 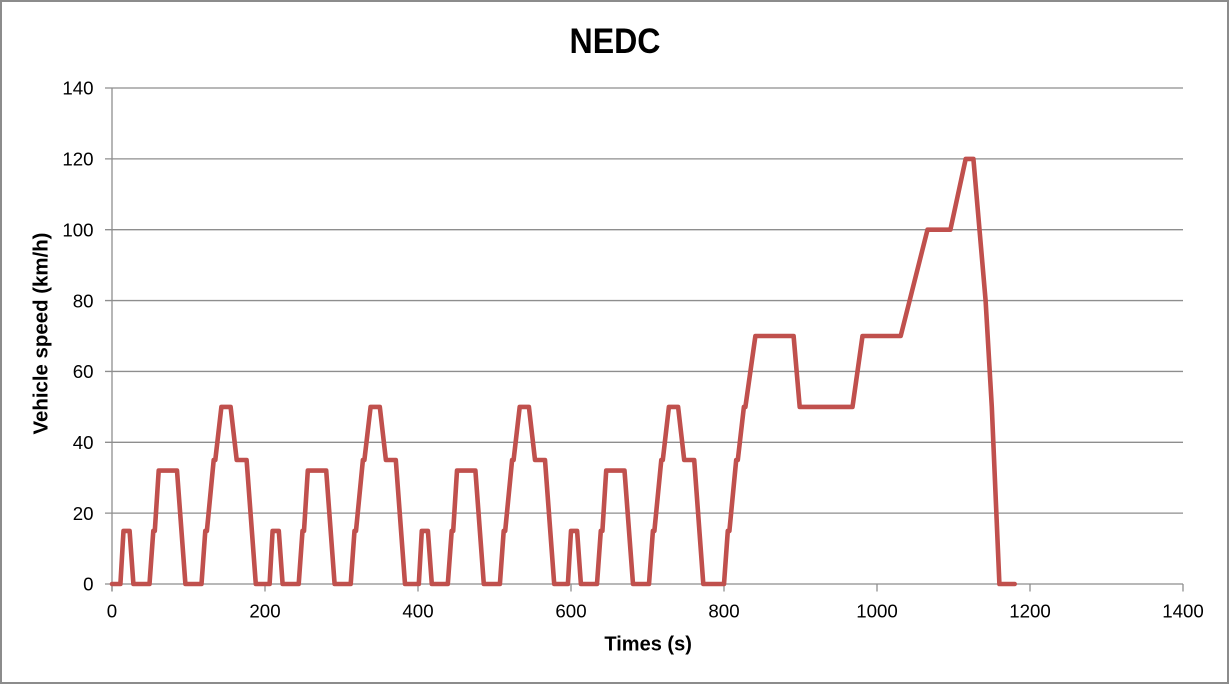 I want to click on svg-text: Times (s), so click(x=648, y=644).